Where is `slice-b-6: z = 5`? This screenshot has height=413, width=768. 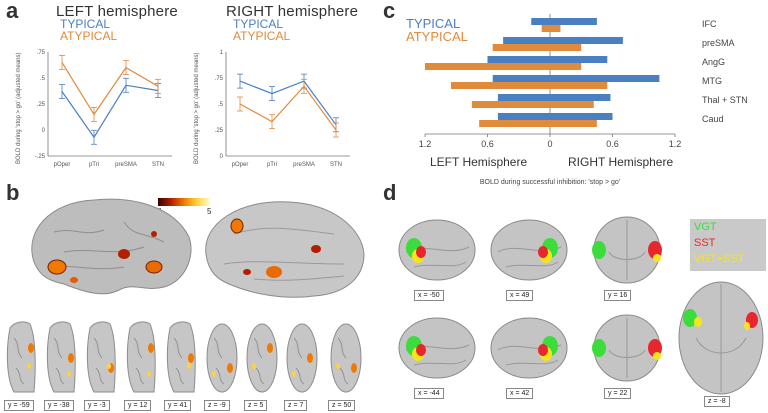 slice-b-6: z = 5 is located at coordinates (262, 364).